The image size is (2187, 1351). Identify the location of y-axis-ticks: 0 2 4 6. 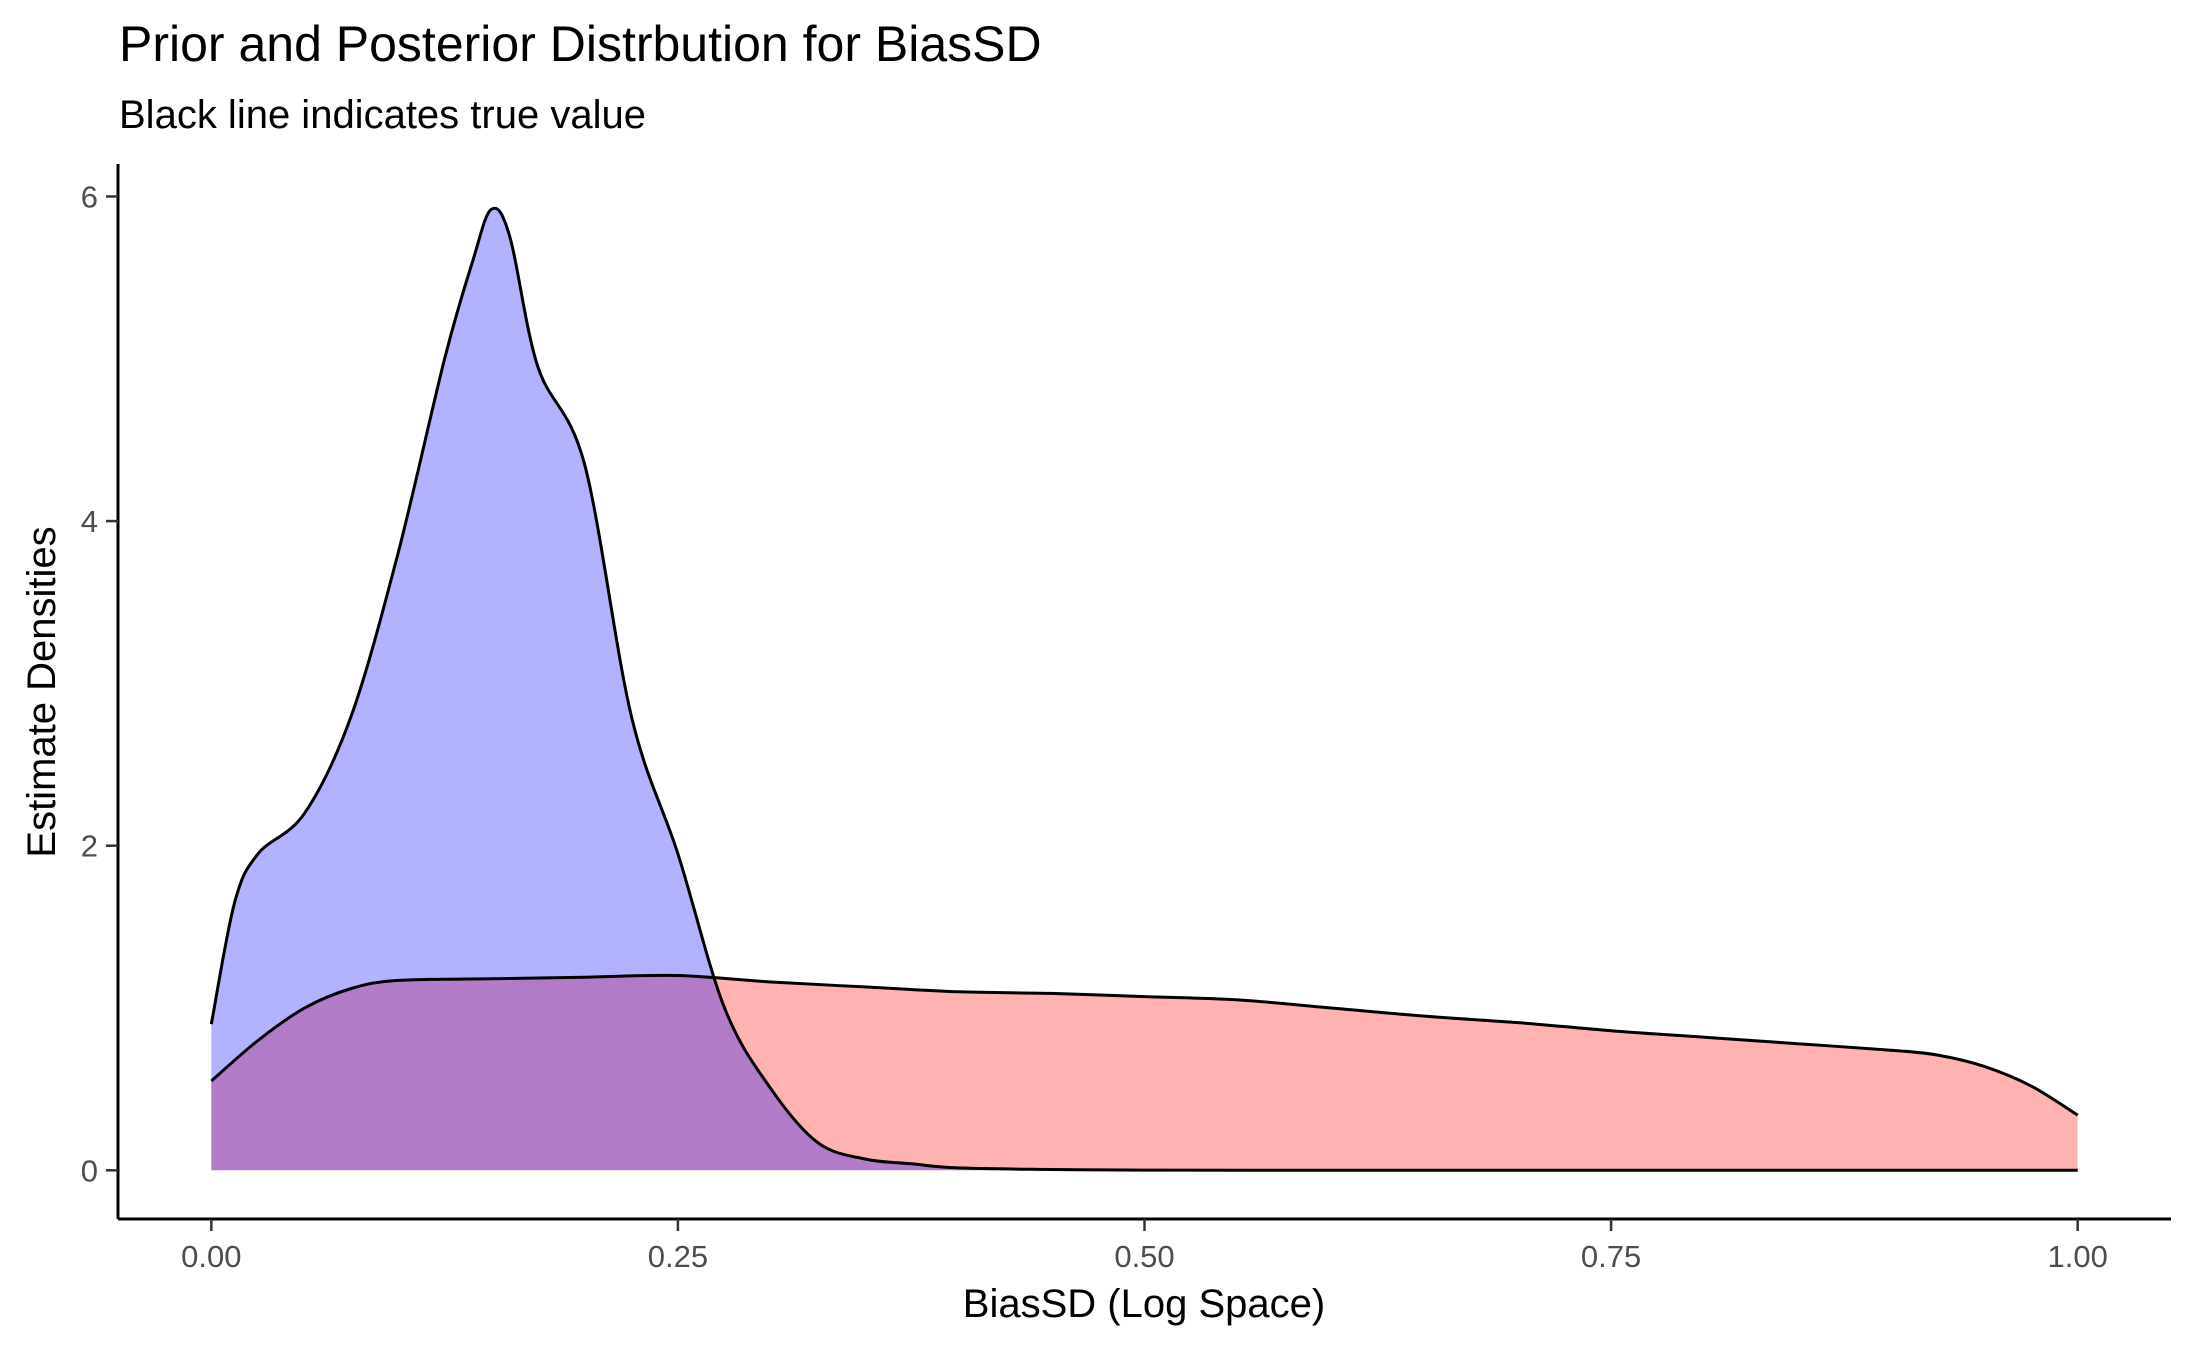
(99, 683).